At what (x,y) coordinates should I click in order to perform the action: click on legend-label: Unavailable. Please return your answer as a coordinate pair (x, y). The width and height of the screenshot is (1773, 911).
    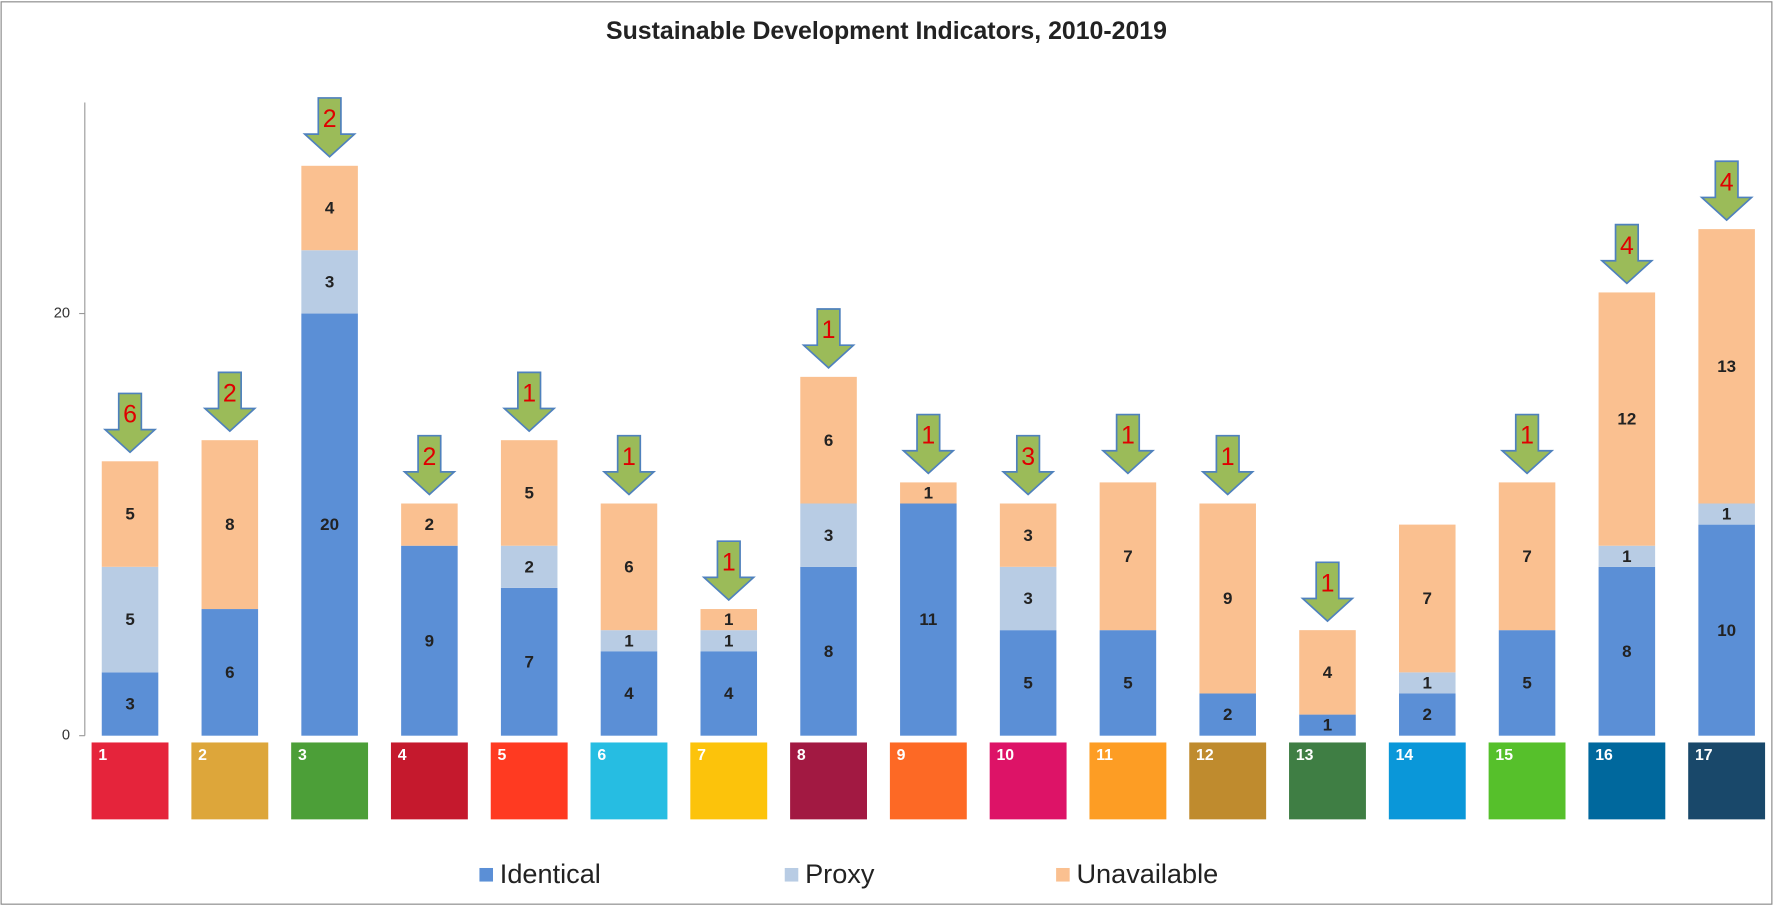
    Looking at the image, I should click on (1147, 873).